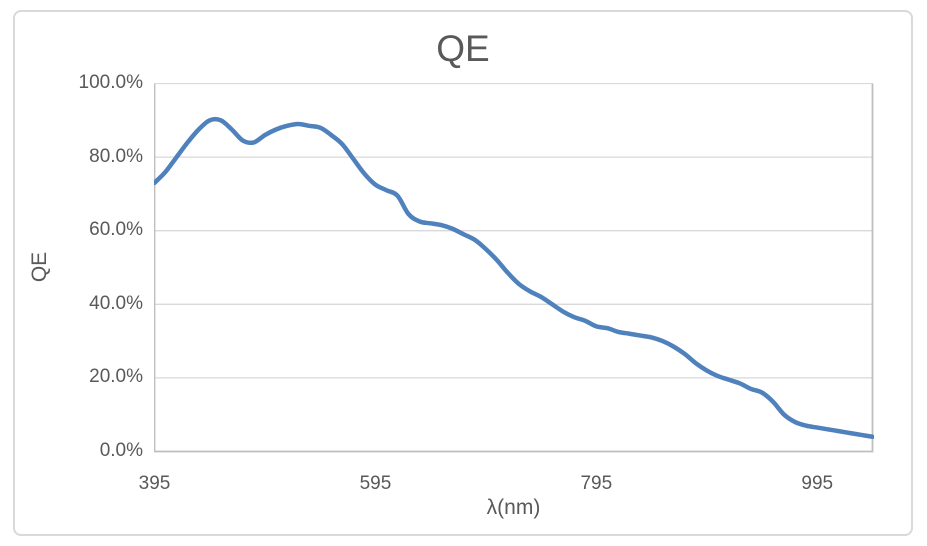 The image size is (927, 546). Describe the element at coordinates (121, 450) in the screenshot. I see `y-tick-label-0.0%: 0.0%` at that location.